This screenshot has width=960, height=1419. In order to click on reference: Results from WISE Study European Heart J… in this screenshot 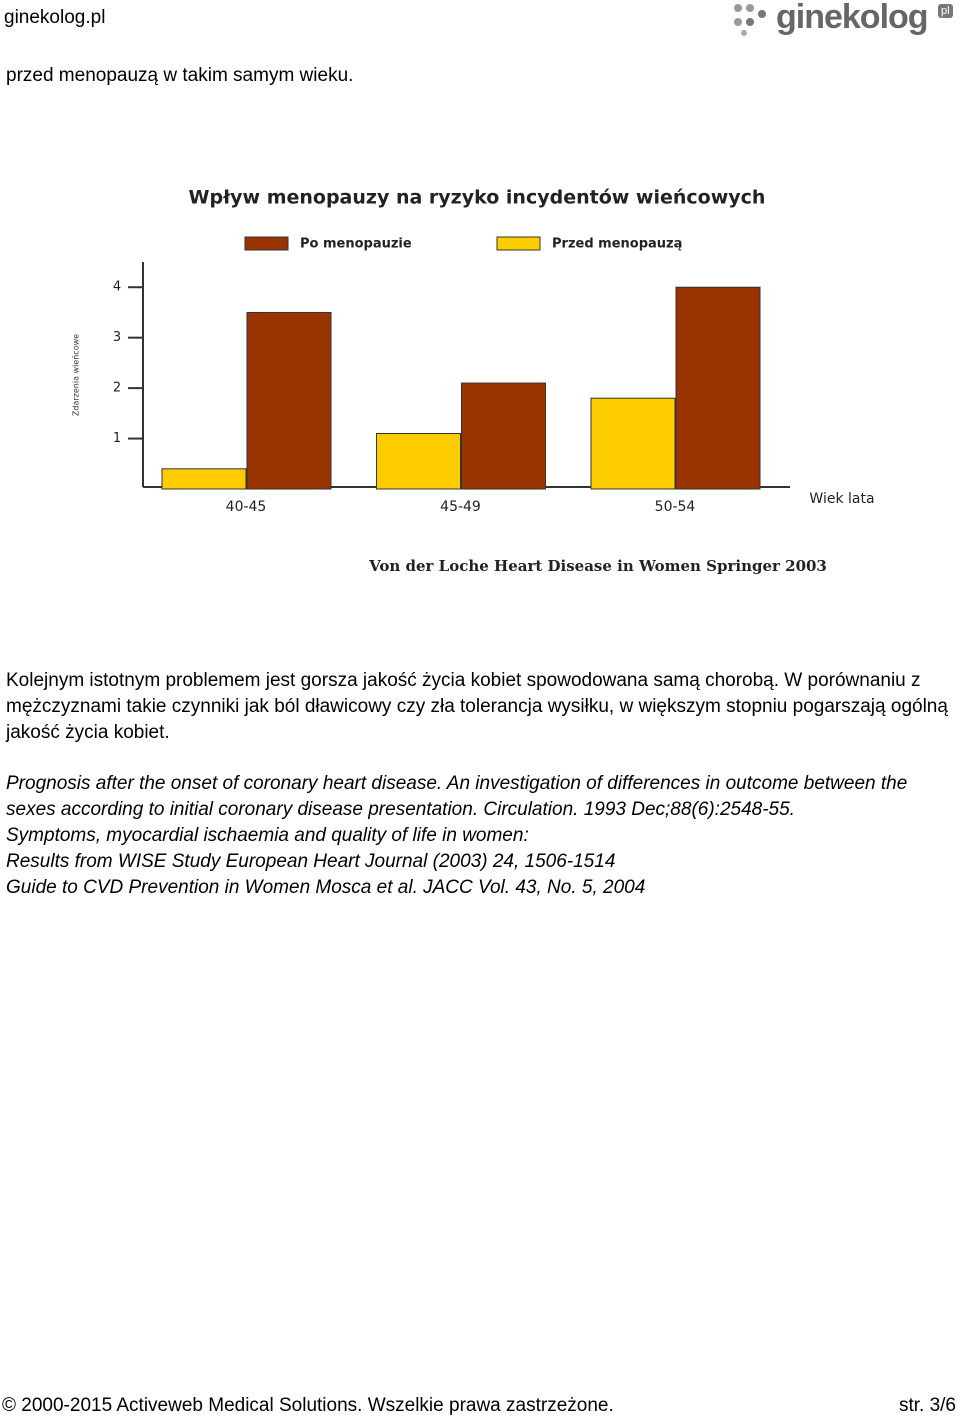, I will do `click(311, 861)`.